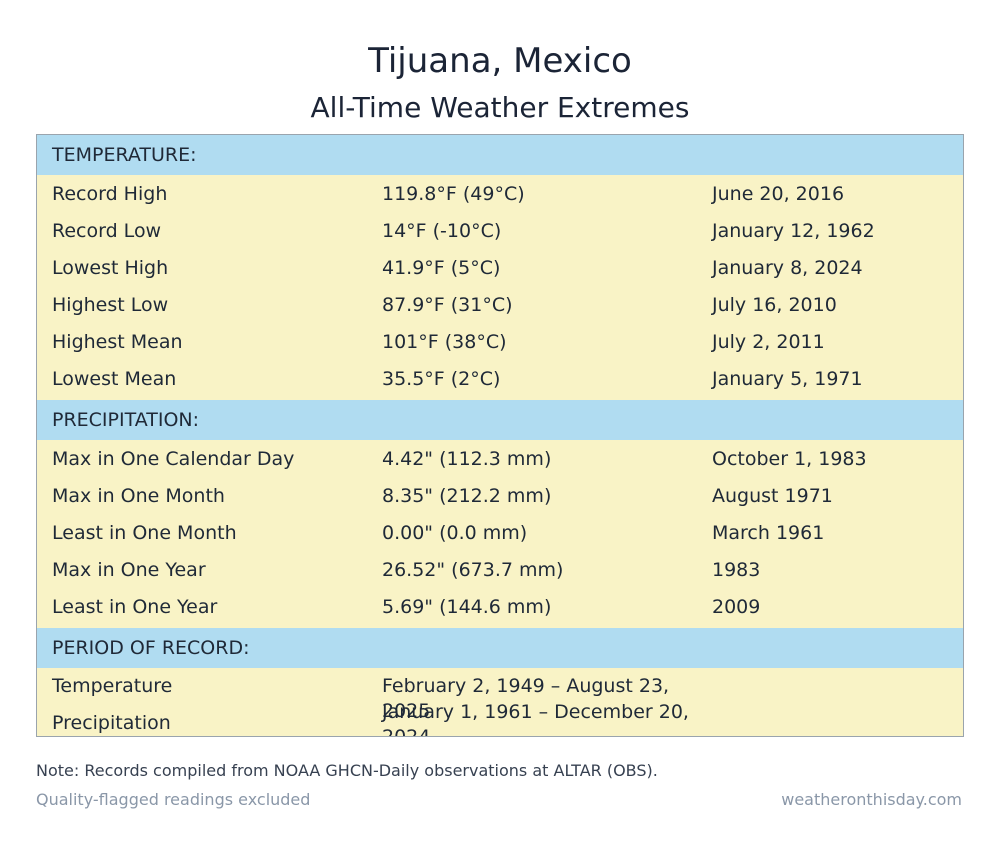  I want to click on row-label: Highest Low, so click(110, 305).